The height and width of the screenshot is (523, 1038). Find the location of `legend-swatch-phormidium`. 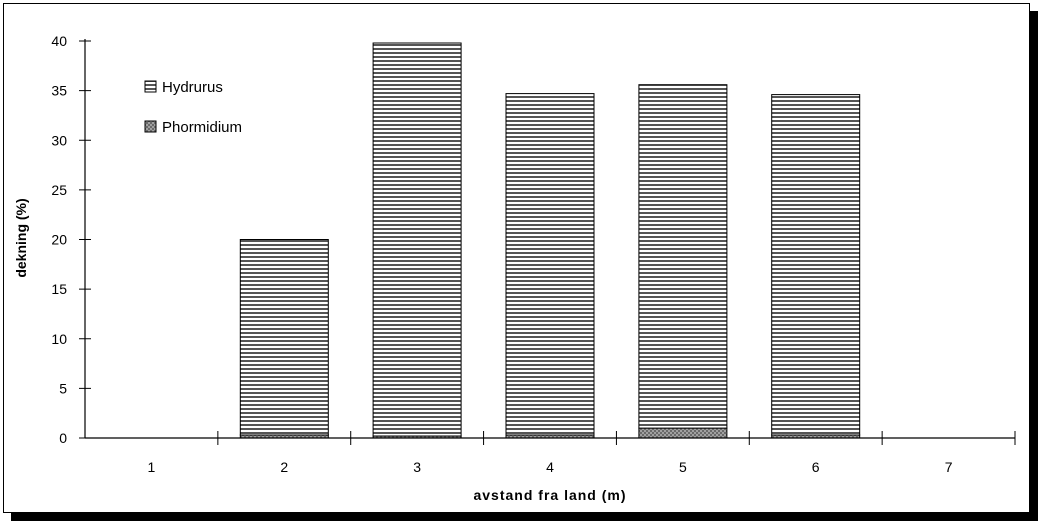

legend-swatch-phormidium is located at coordinates (150, 126).